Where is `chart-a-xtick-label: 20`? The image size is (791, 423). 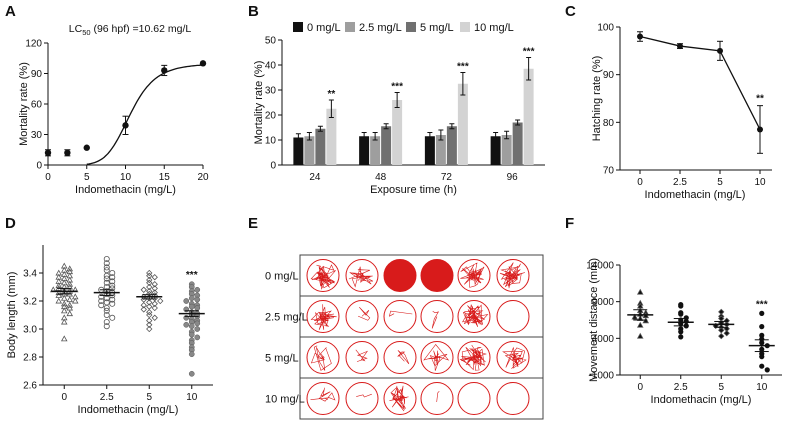
chart-a-xtick-label: 20 is located at coordinates (203, 177).